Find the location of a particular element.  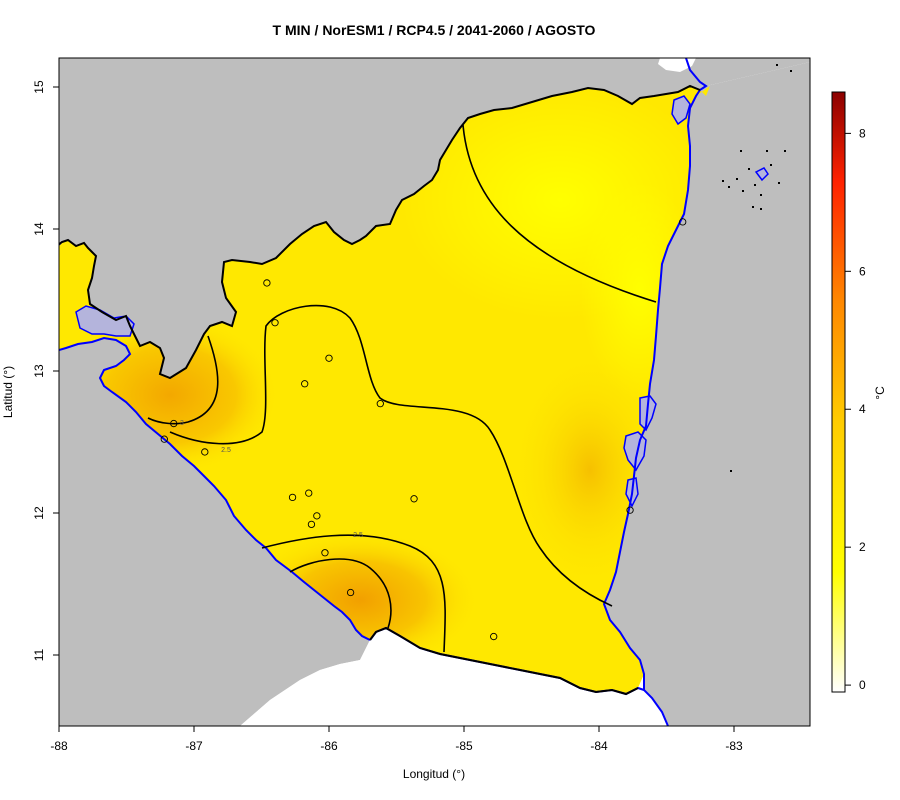

costa-rica-white is located at coordinates (454, 677).